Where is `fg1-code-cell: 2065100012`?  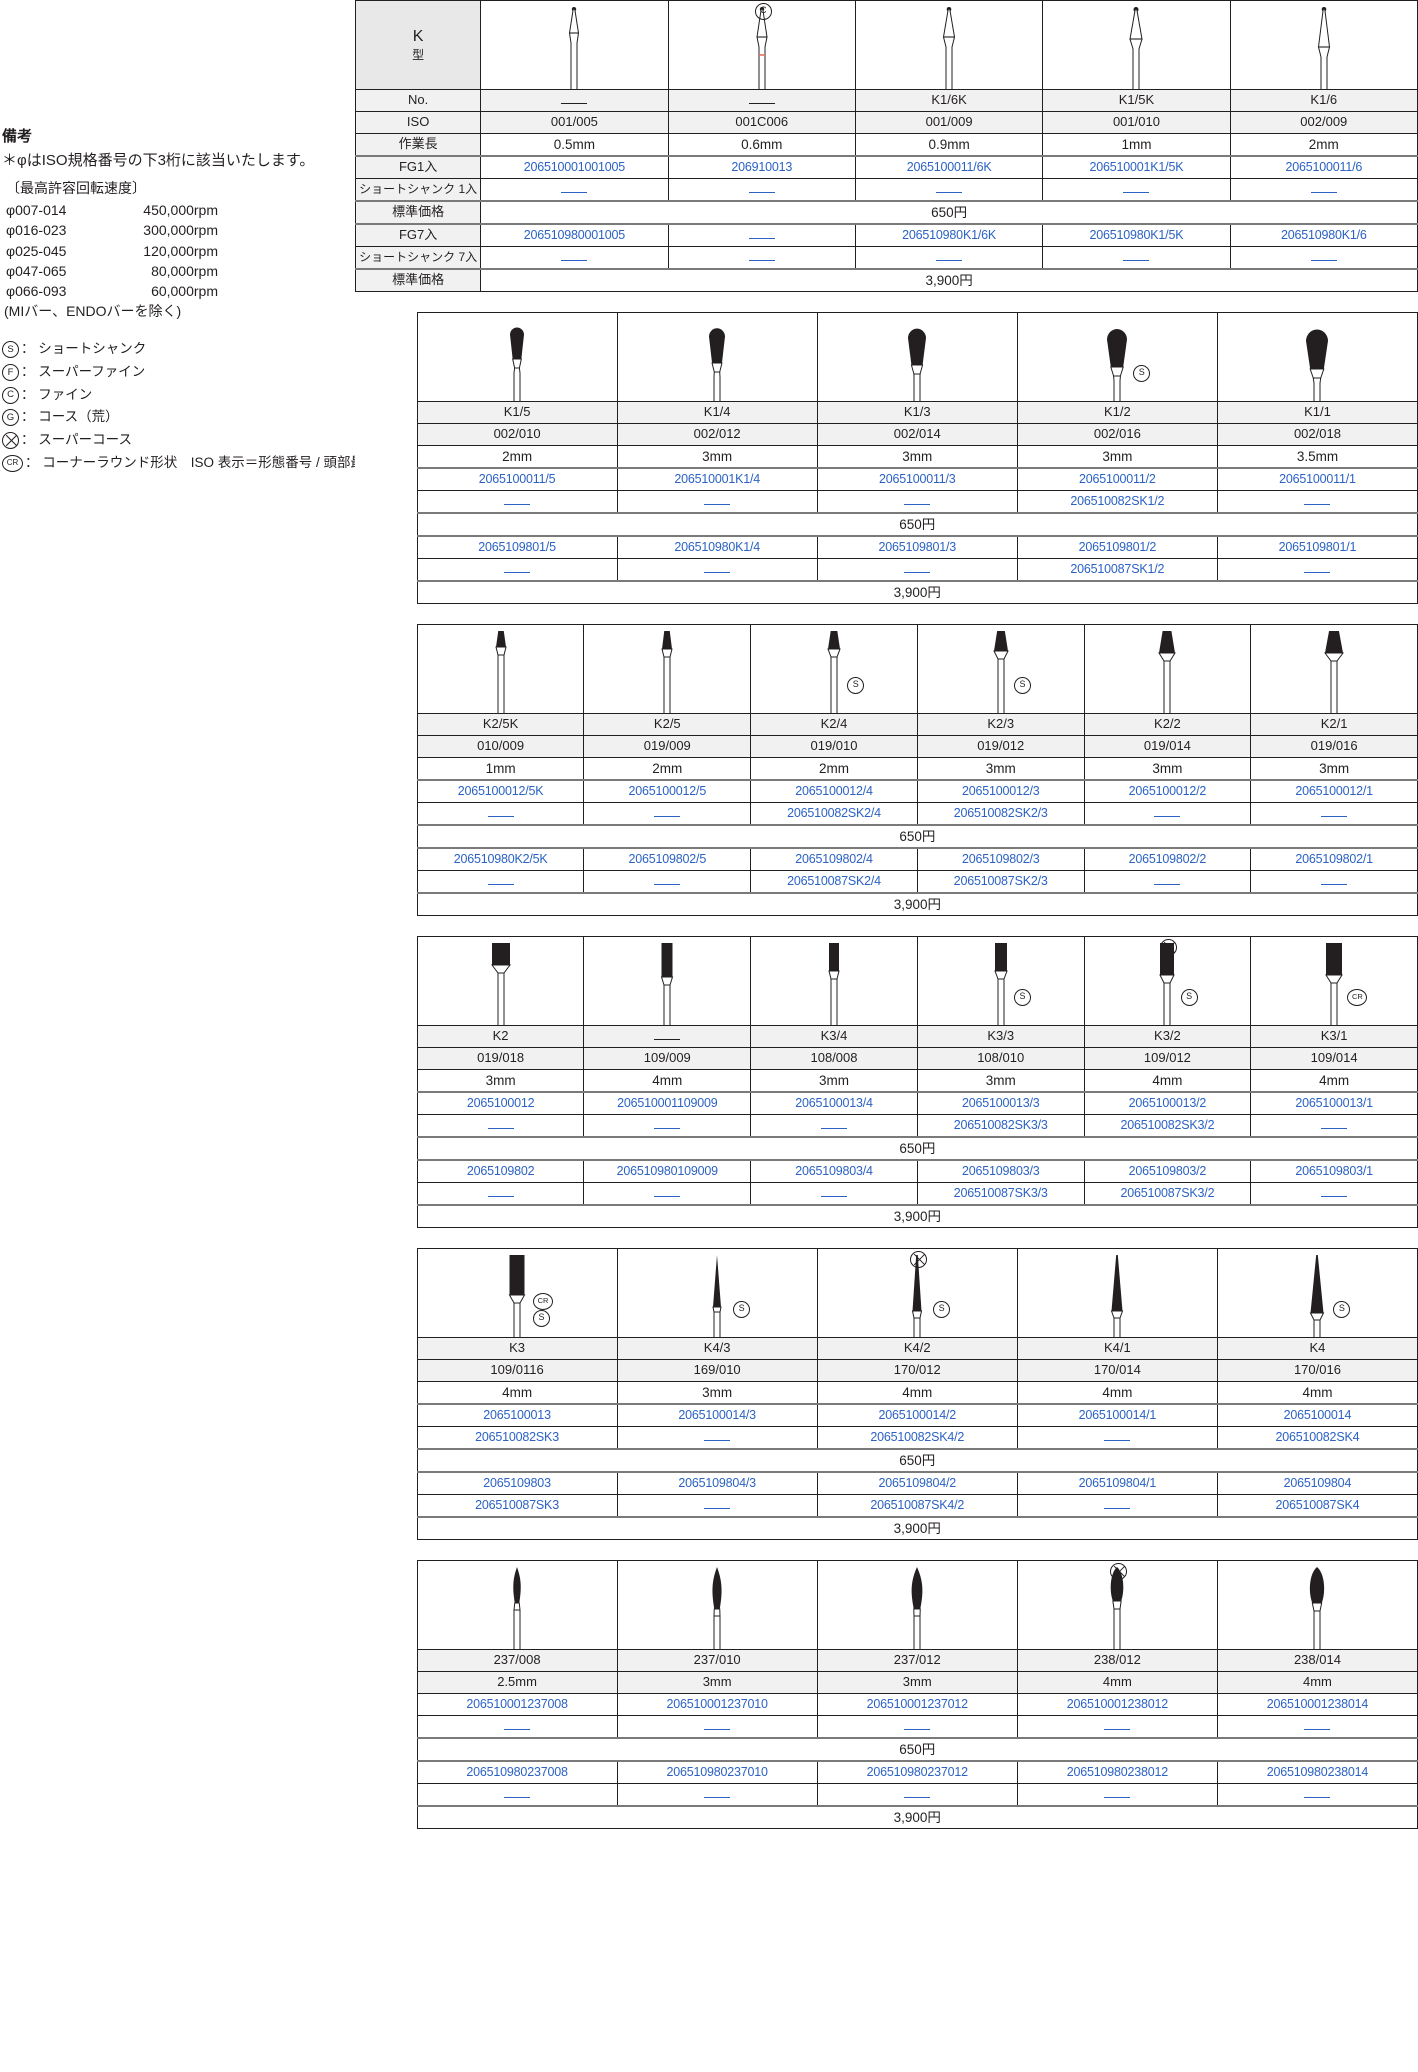
fg1-code-cell: 2065100012 is located at coordinates (500, 1103).